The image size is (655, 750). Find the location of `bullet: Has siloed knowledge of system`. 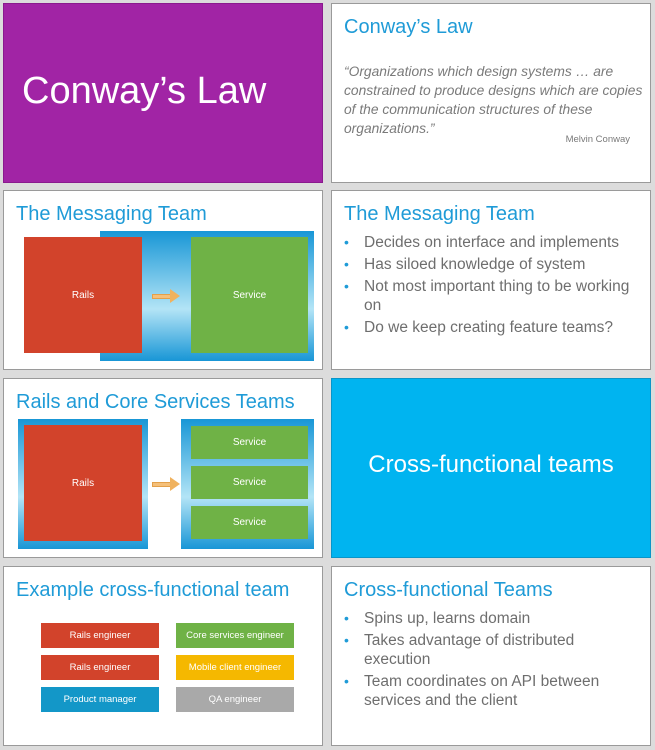

bullet: Has siloed knowledge of system is located at coordinates (492, 264).